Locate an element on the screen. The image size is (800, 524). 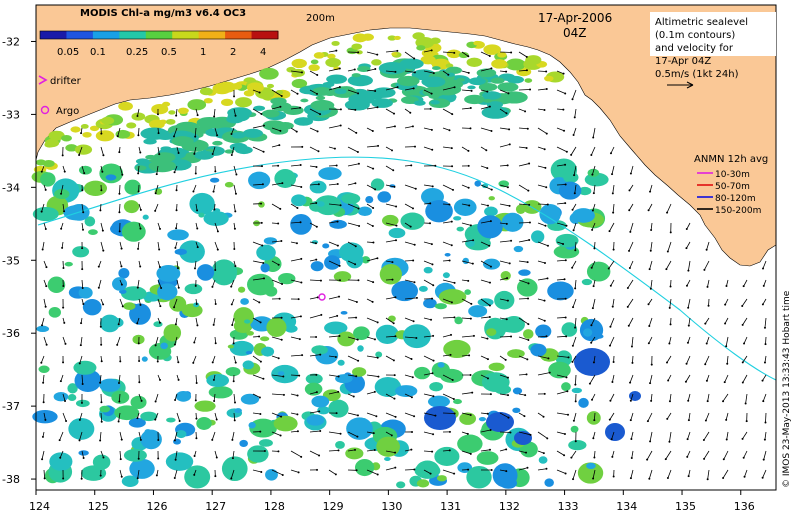
y-tick-label: -33 is located at coordinates (11, 114).